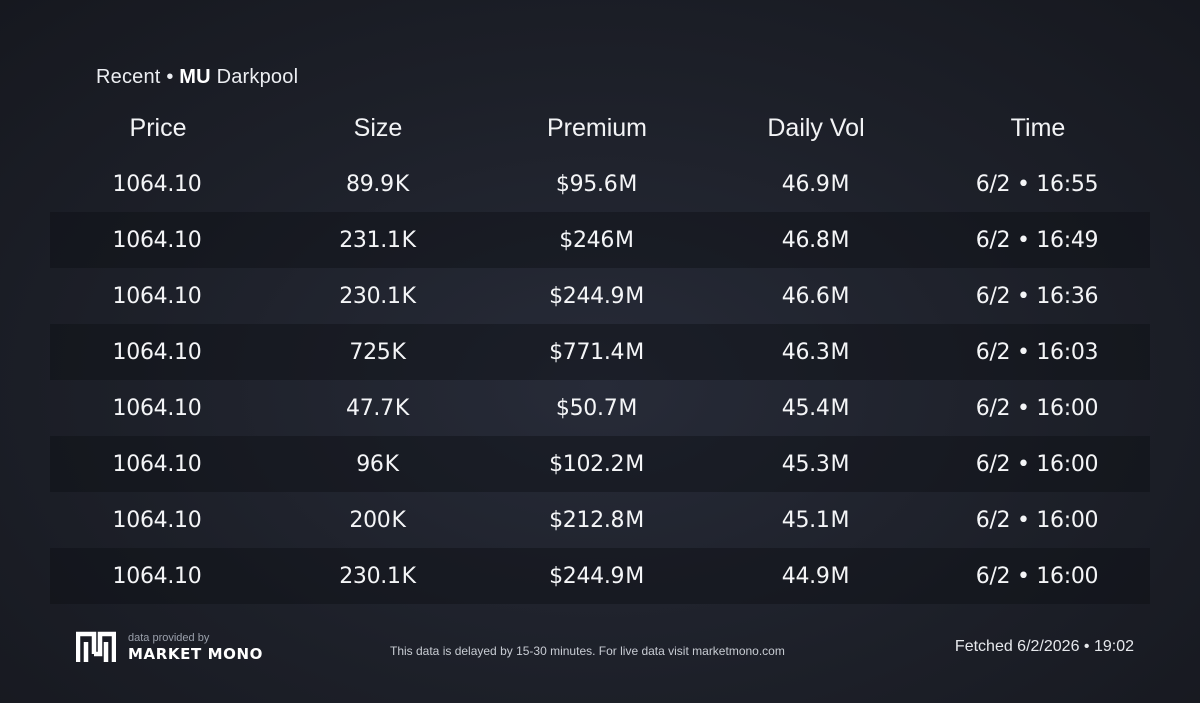 This screenshot has width=1200, height=703. Describe the element at coordinates (195, 653) in the screenshot. I see `brand-name: MARKET MONO` at that location.